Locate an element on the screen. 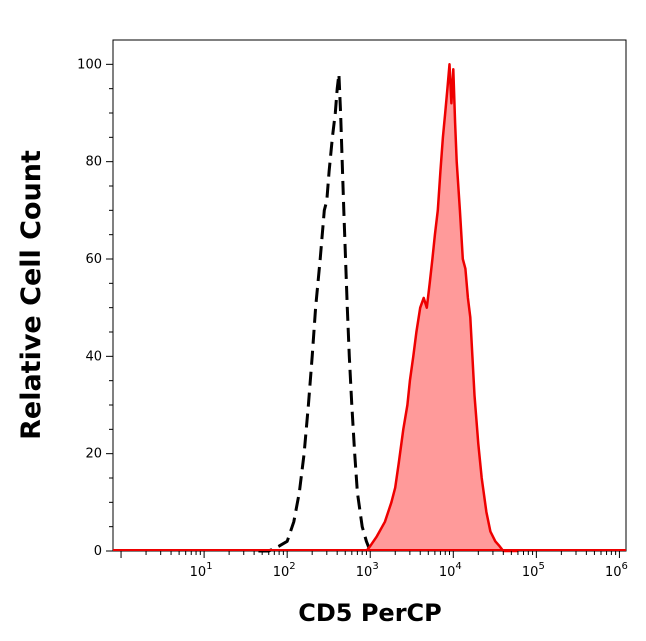 This screenshot has width=646, height=641. x-axis-title: CD5 PerCP is located at coordinates (370, 613).